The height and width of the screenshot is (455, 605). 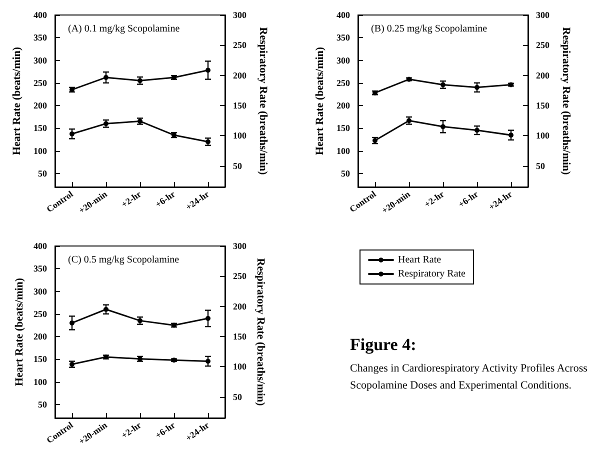 What do you see at coordinates (124, 29) in the screenshot?
I see `text: (A) 0.1 mg/kg Scopolamine` at bounding box center [124, 29].